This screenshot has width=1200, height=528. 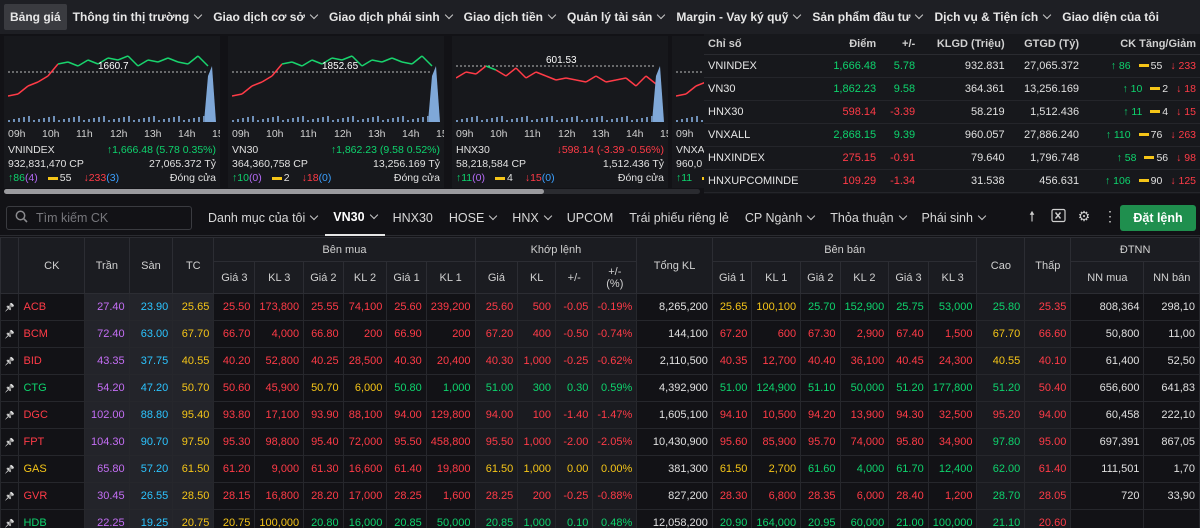 I want to click on stock-code: GVR, so click(x=52, y=496).